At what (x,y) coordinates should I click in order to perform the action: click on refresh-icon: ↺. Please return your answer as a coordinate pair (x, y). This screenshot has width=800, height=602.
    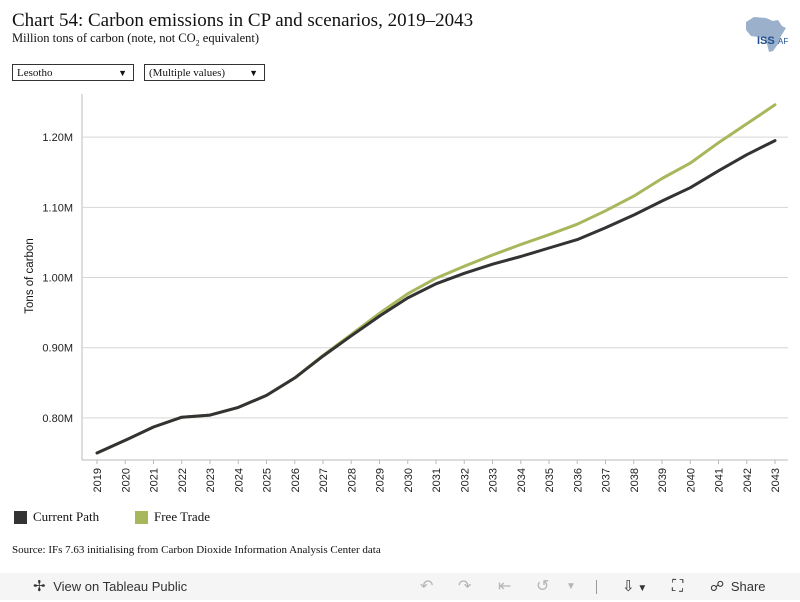
    Looking at the image, I should click on (543, 586).